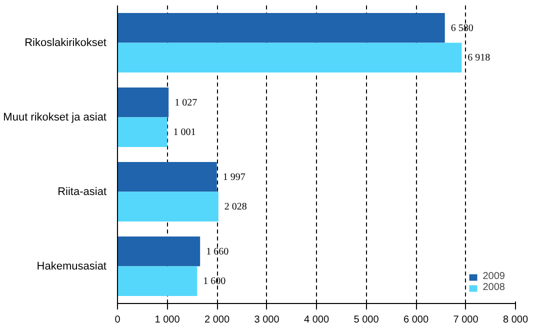  What do you see at coordinates (416, 320) in the screenshot?
I see `x-tick-label: 6 000` at bounding box center [416, 320].